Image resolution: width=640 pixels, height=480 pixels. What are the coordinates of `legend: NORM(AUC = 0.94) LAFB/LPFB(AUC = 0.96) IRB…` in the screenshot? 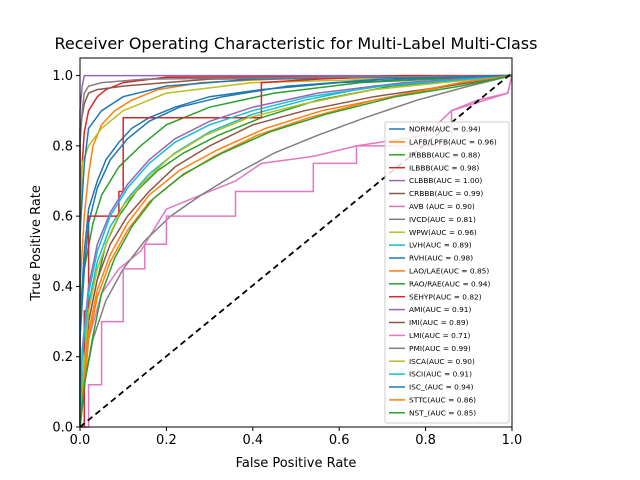 It's located at (447, 272).